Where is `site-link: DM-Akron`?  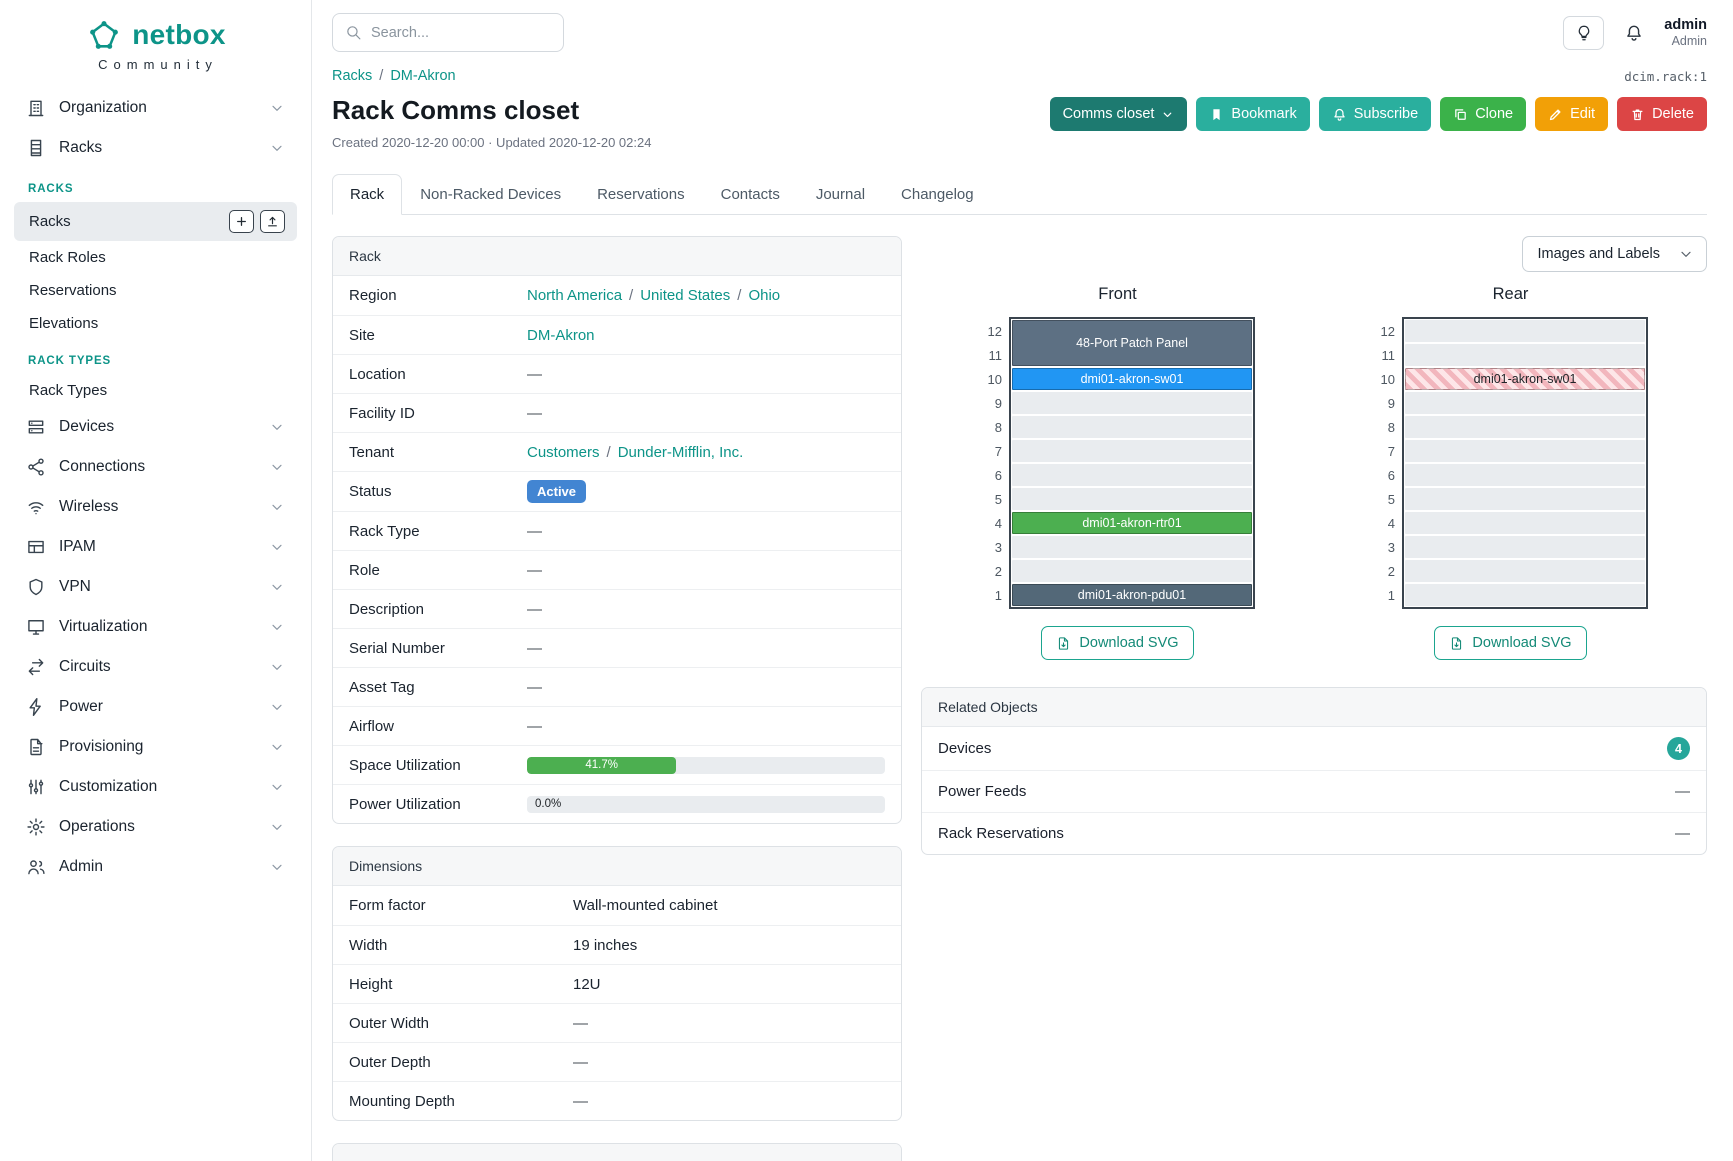 site-link: DM-Akron is located at coordinates (561, 335).